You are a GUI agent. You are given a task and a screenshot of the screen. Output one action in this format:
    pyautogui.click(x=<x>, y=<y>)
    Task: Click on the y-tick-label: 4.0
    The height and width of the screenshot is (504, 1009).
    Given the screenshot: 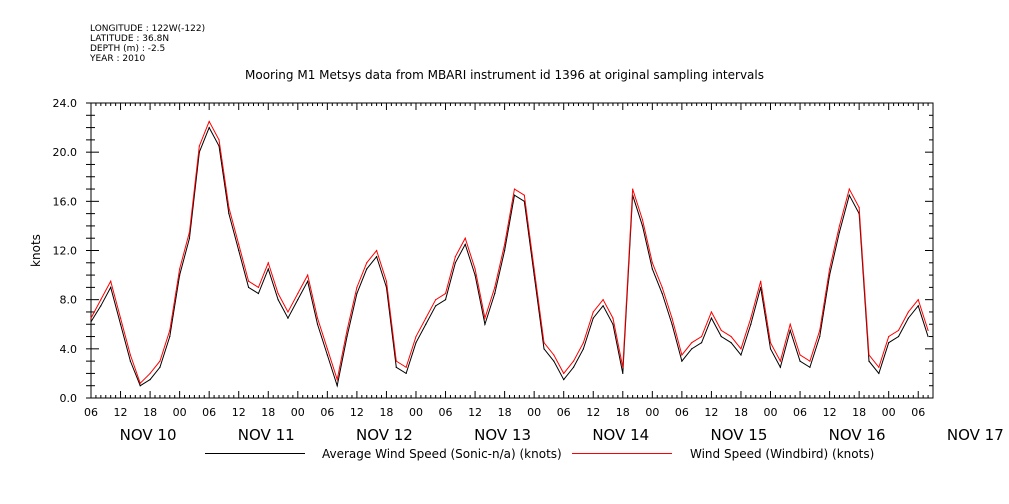 What is the action you would take?
    pyautogui.click(x=69, y=349)
    